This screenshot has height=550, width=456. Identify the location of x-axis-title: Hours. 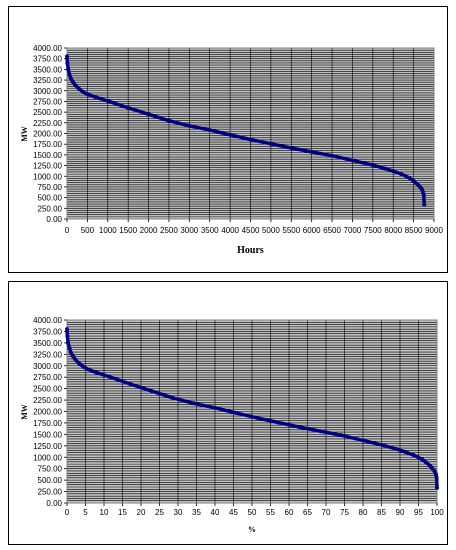
(250, 250).